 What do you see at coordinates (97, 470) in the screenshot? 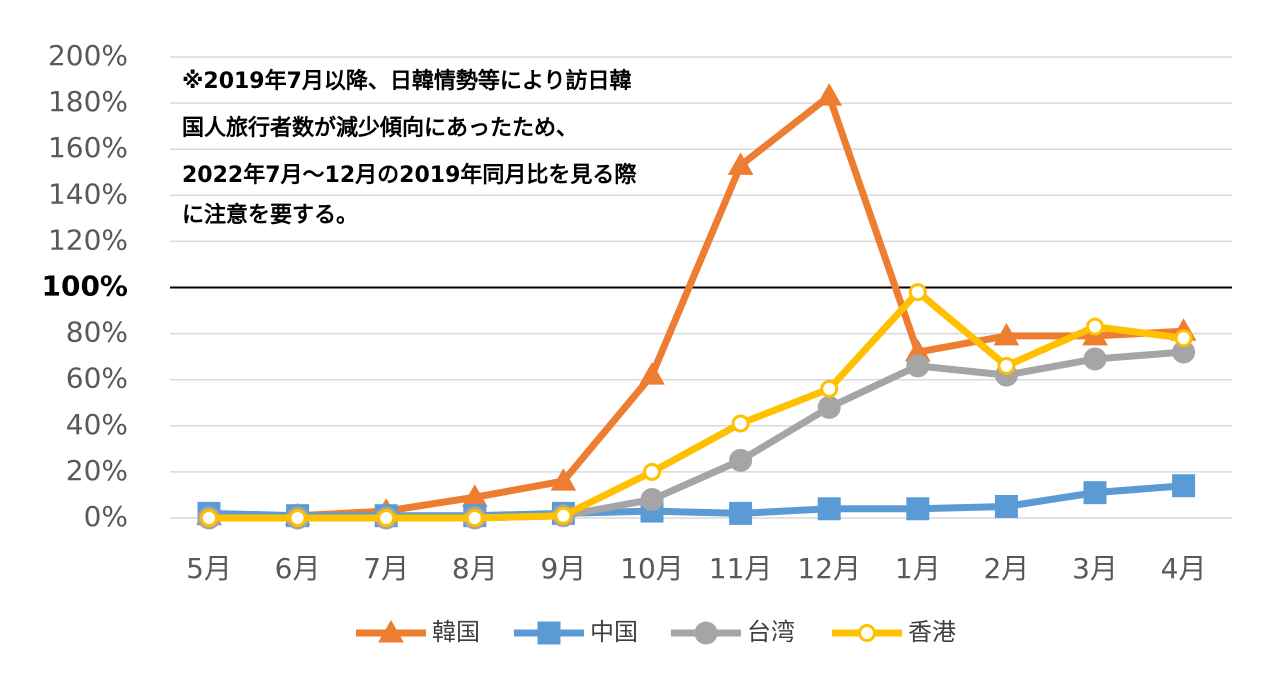
I see `y-tick-label: 20%` at bounding box center [97, 470].